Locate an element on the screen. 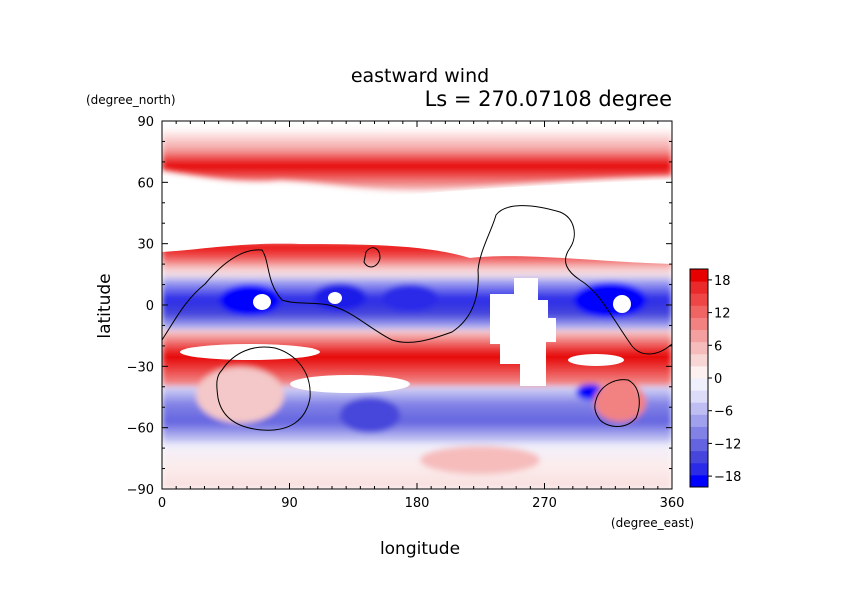  colorbar-swatches is located at coordinates (699, 378).